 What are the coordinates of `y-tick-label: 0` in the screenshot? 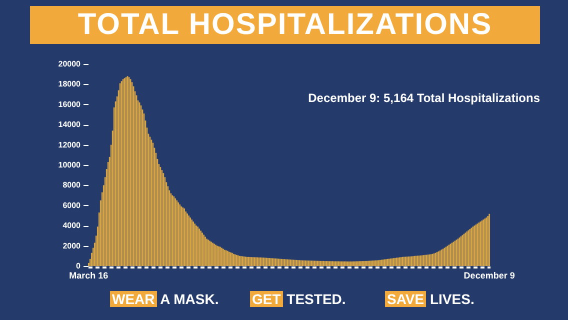 It's located at (79, 266).